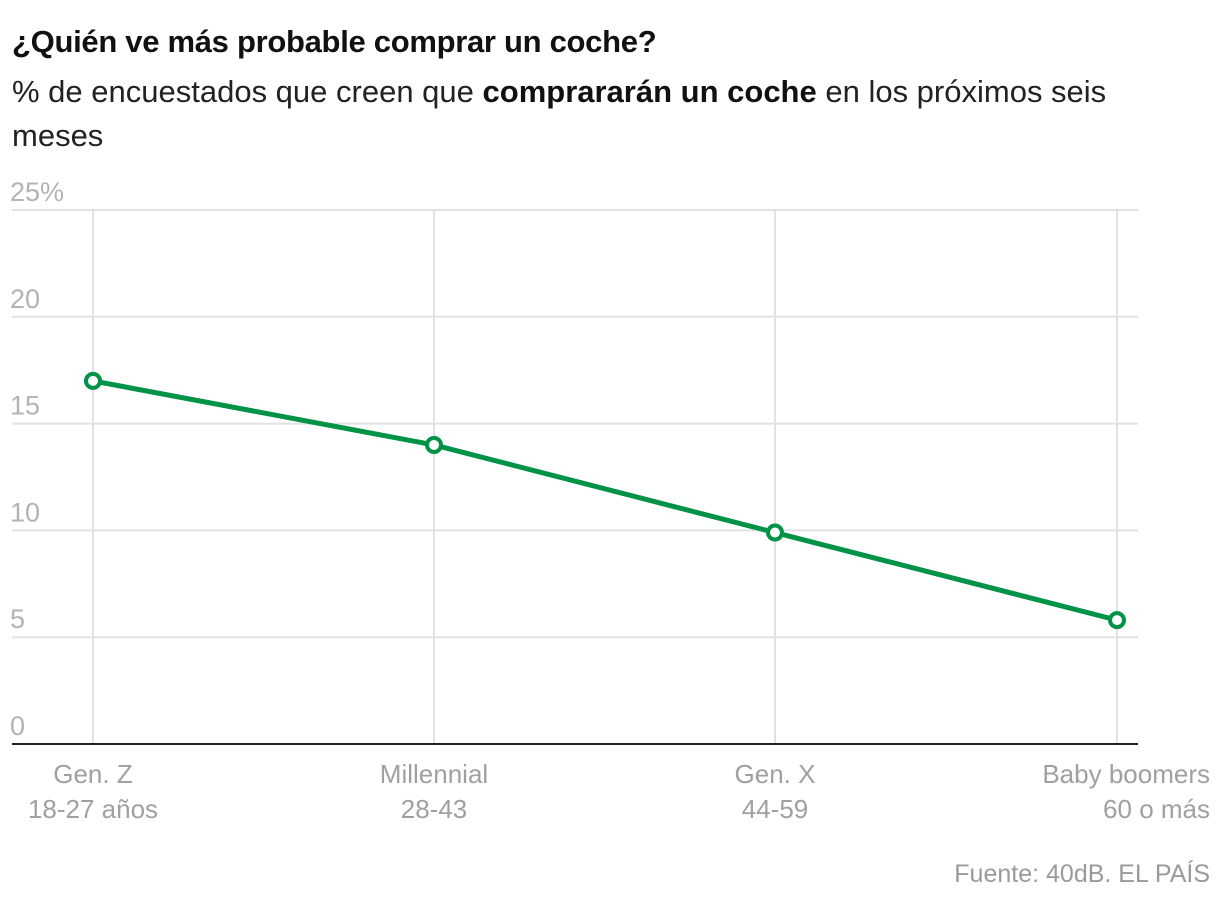  I want to click on x-tick-sublabel: 60 o más, so click(1156, 809).